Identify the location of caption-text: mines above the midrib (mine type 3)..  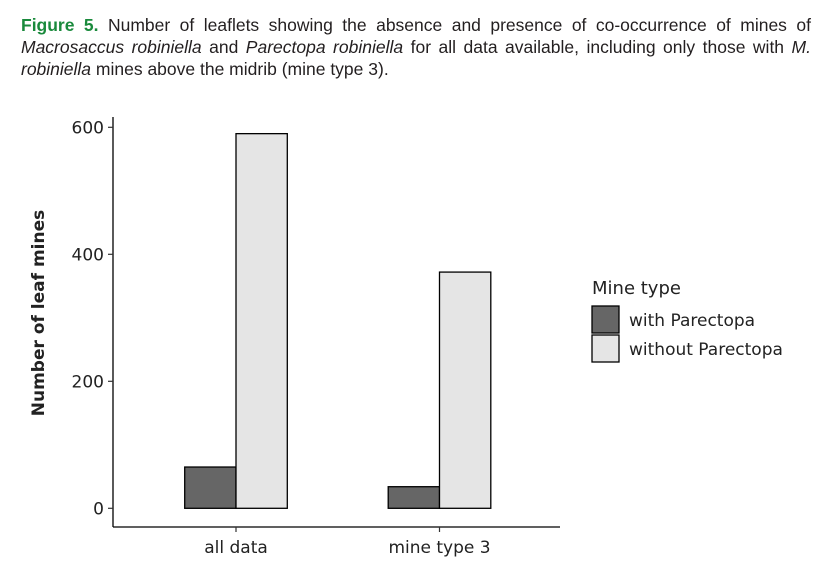
(240, 69).